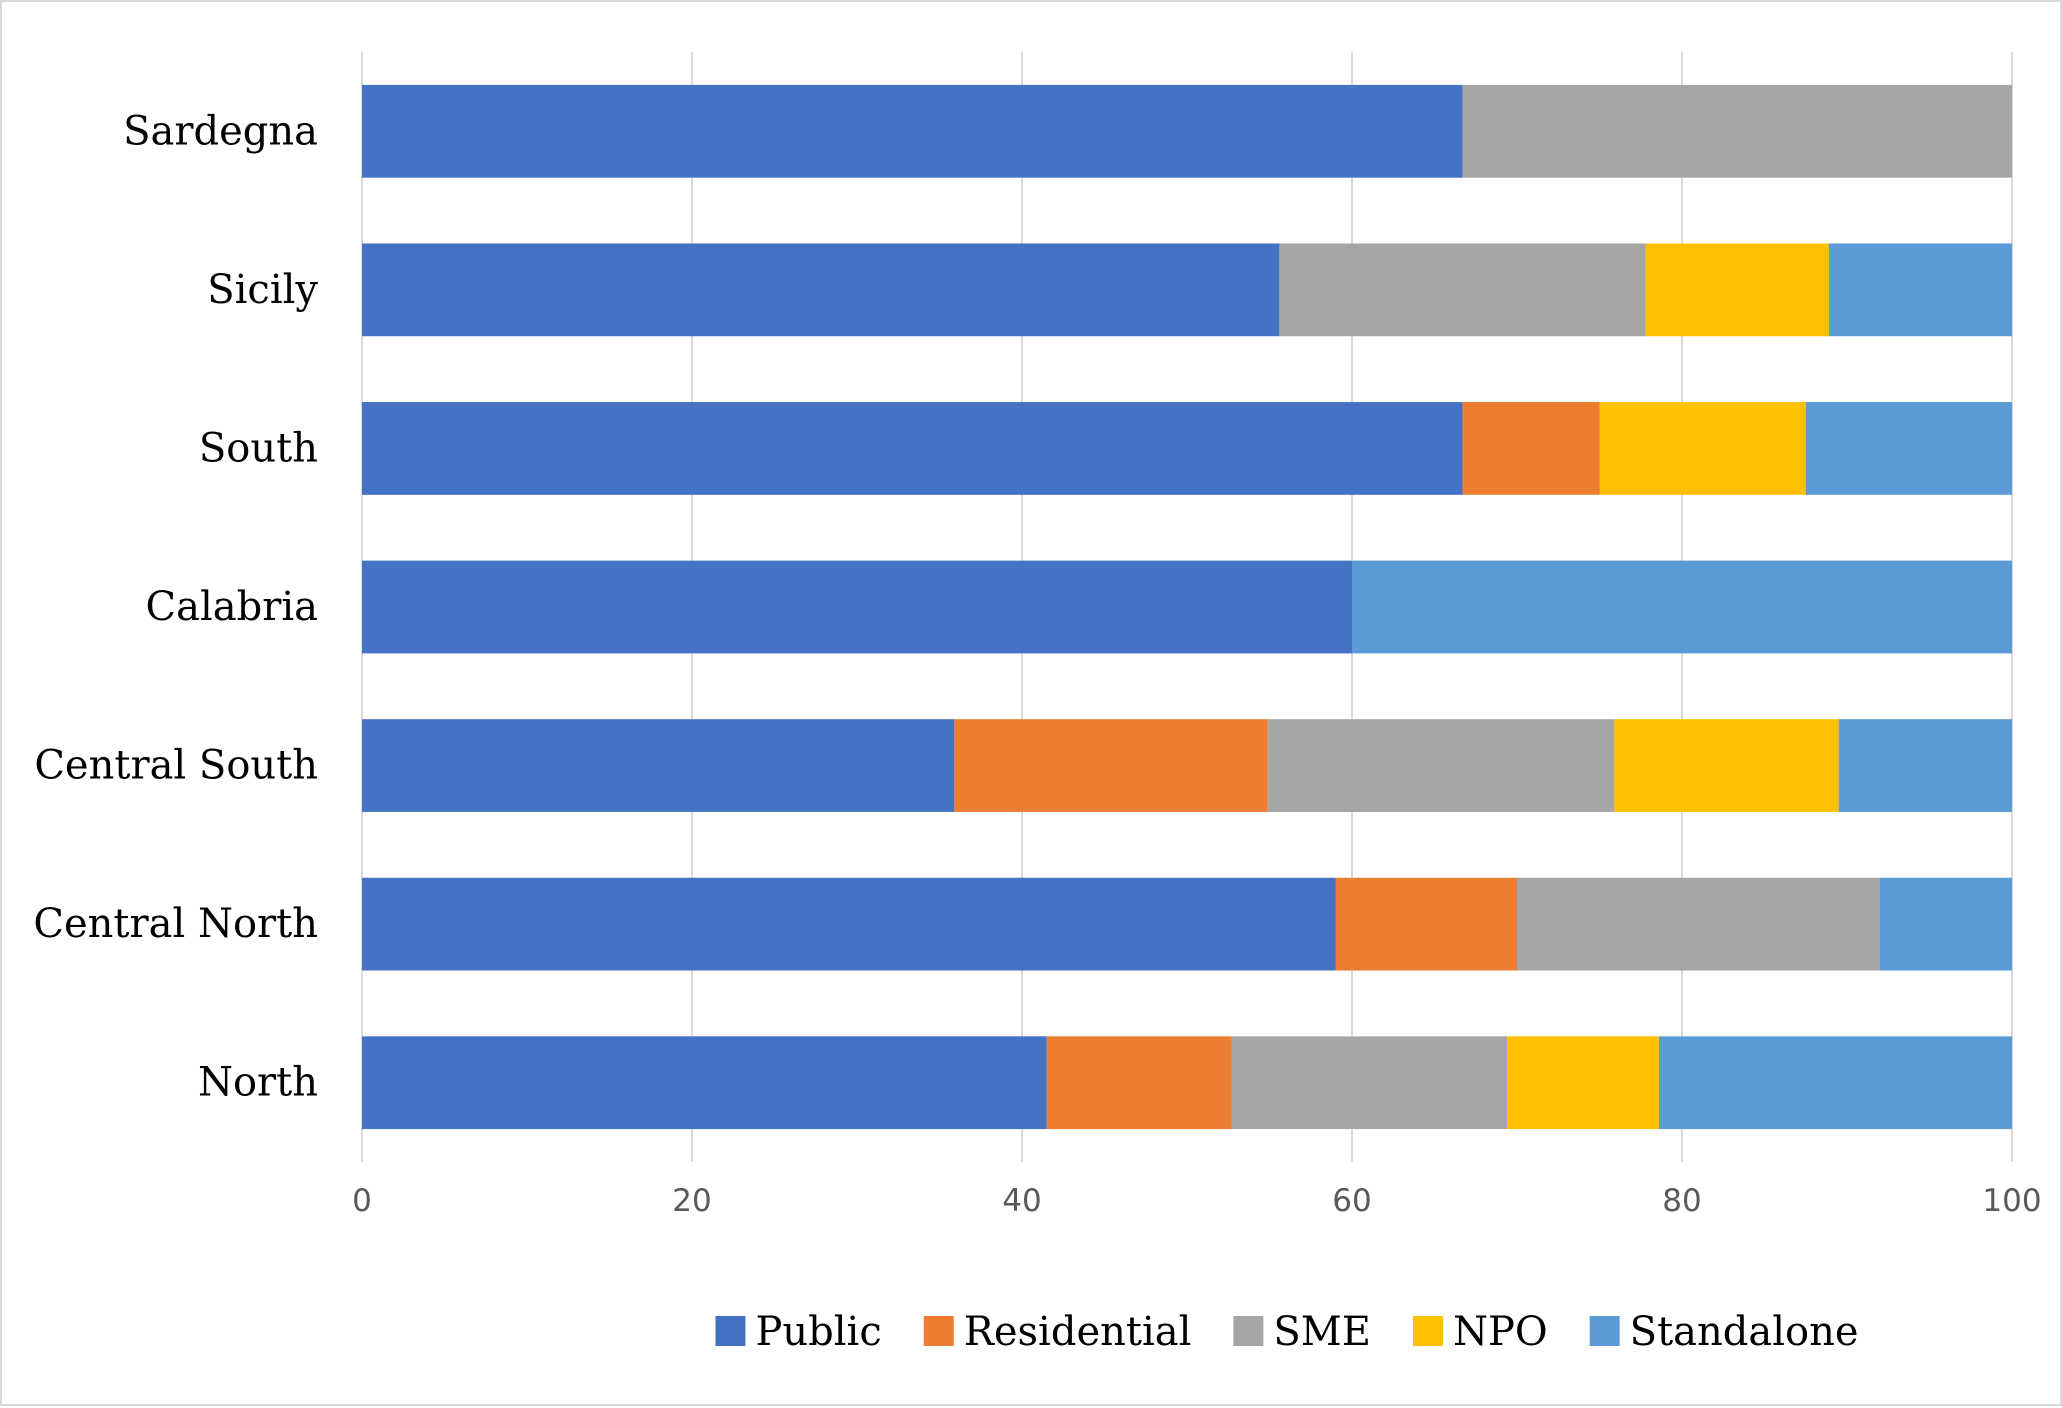  I want to click on category-label-north: North, so click(258, 1083).